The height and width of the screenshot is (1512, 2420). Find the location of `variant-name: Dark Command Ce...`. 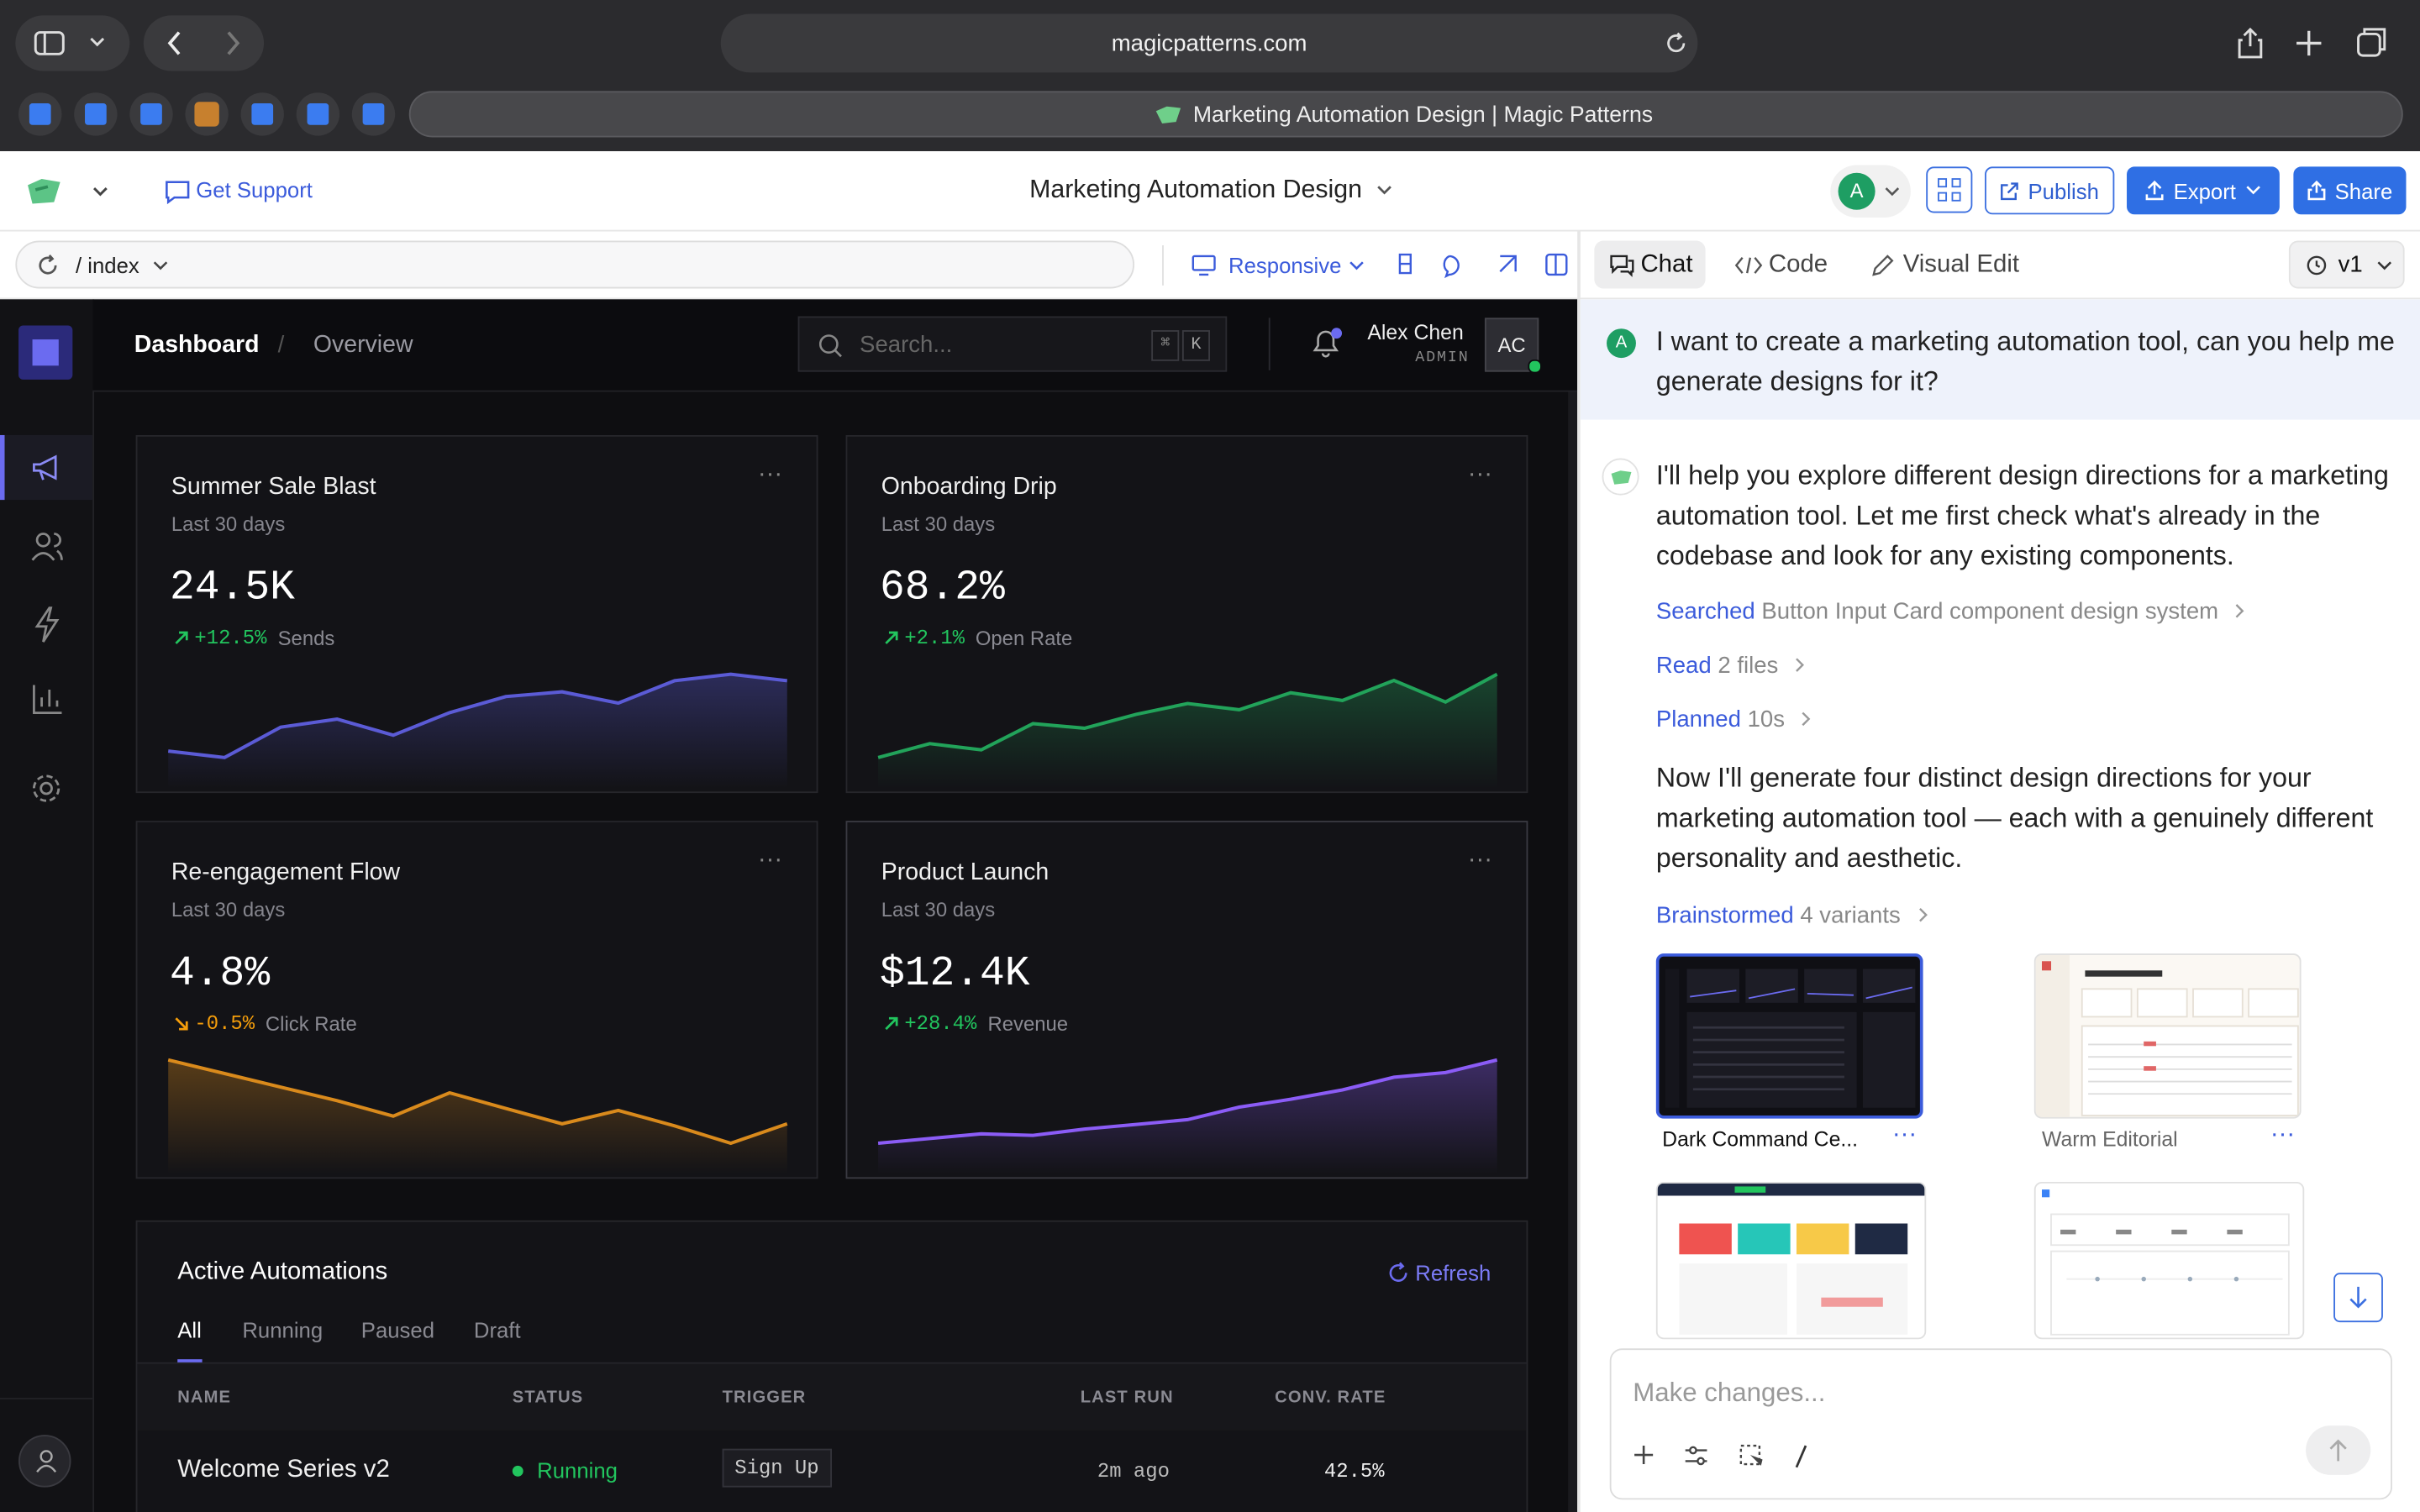

variant-name: Dark Command Ce... is located at coordinates (1760, 1139).